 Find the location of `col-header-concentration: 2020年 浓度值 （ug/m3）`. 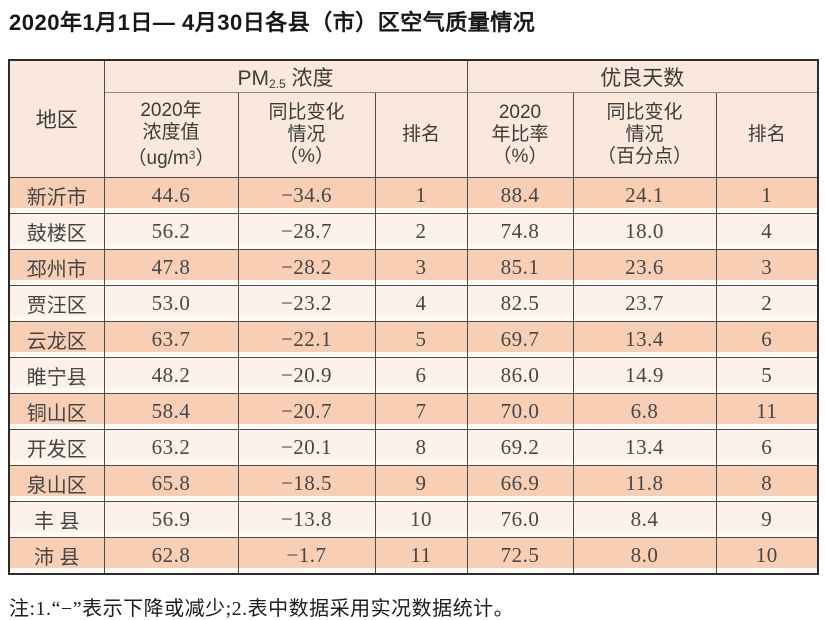

col-header-concentration: 2020年 浓度值 （ug/m3） is located at coordinates (171, 135).